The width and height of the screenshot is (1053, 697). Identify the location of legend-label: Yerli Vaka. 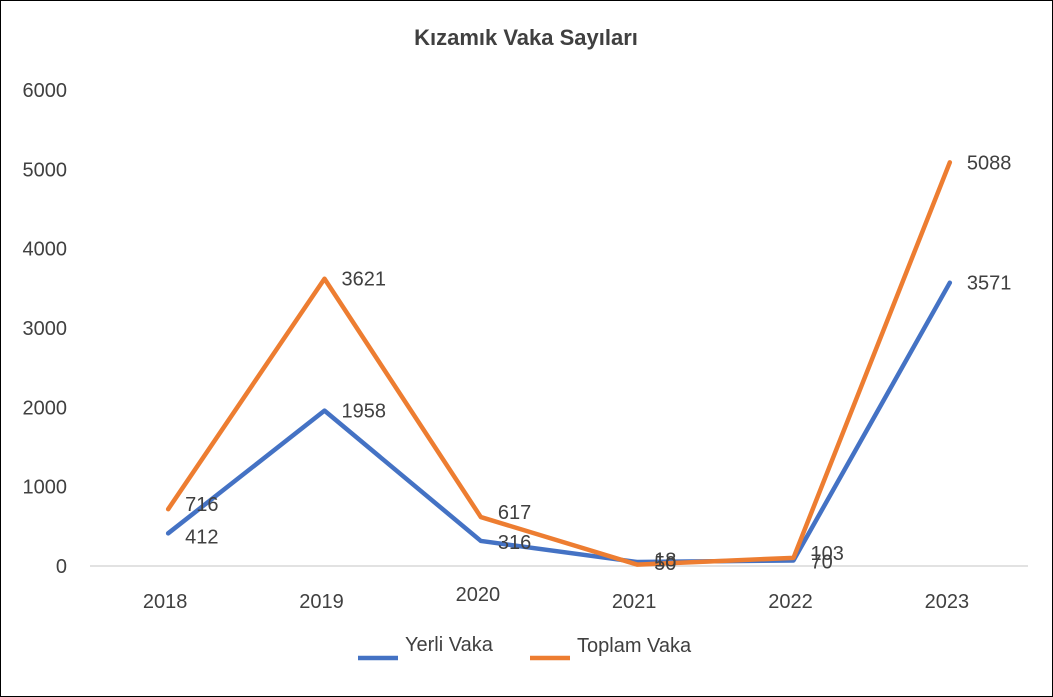
(449, 645).